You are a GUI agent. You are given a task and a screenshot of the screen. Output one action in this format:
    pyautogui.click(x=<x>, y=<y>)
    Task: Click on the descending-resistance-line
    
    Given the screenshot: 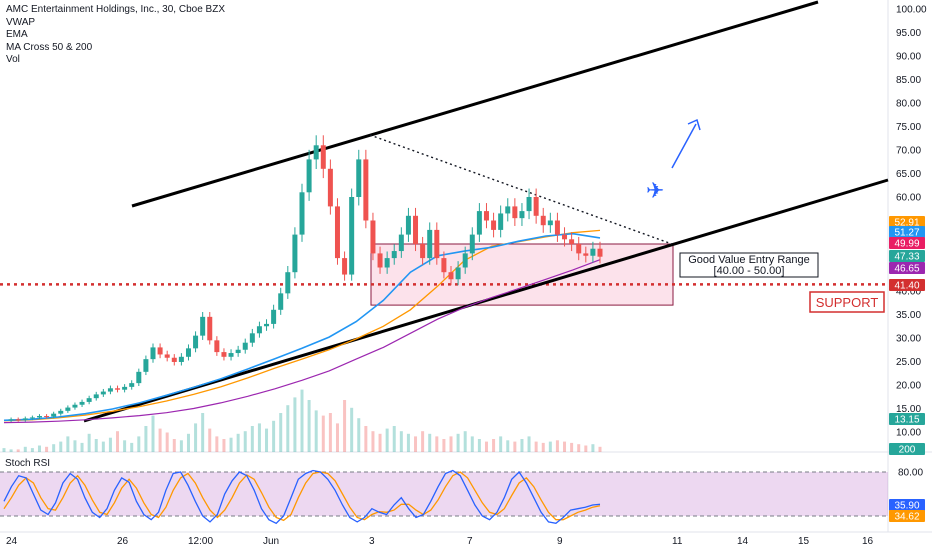 What is the action you would take?
    pyautogui.click(x=521, y=189)
    